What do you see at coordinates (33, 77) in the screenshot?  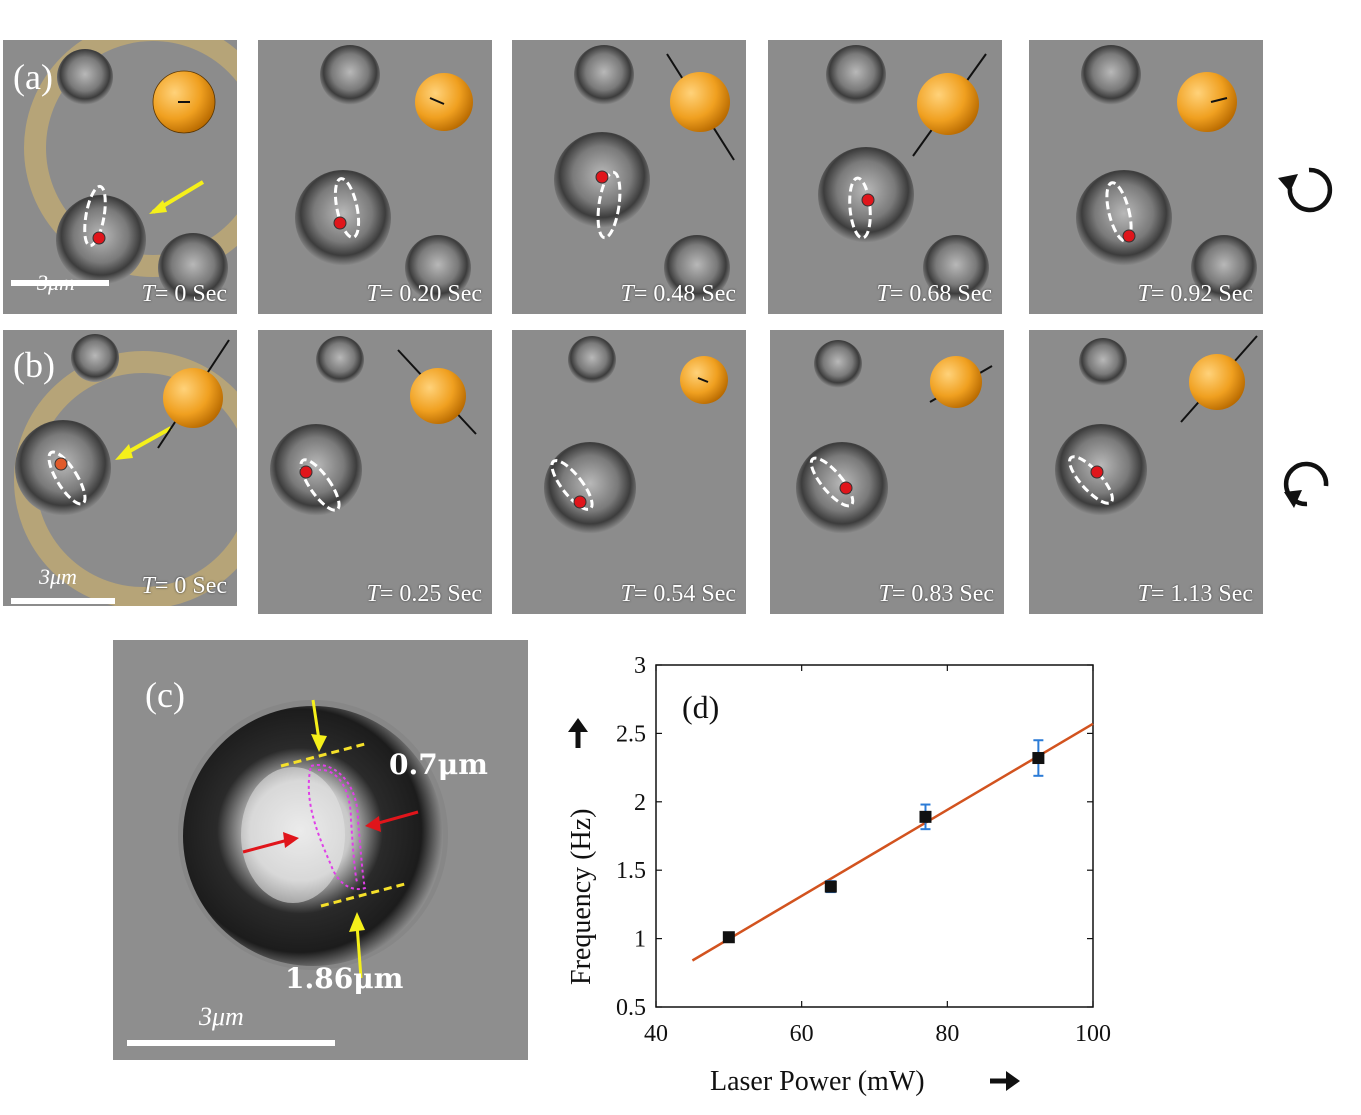 I see `panel-a-label: (a)` at bounding box center [33, 77].